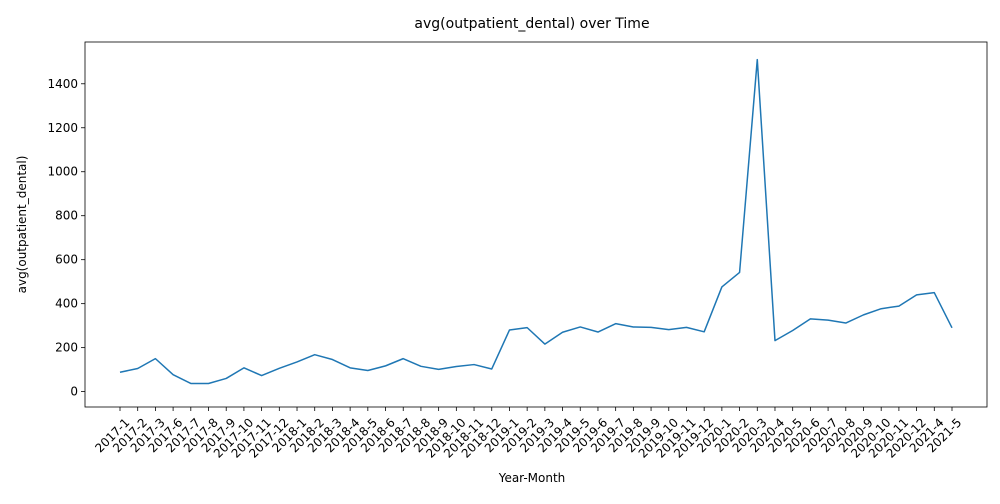  What do you see at coordinates (62, 172) in the screenshot?
I see `y-tick-label: 1000` at bounding box center [62, 172].